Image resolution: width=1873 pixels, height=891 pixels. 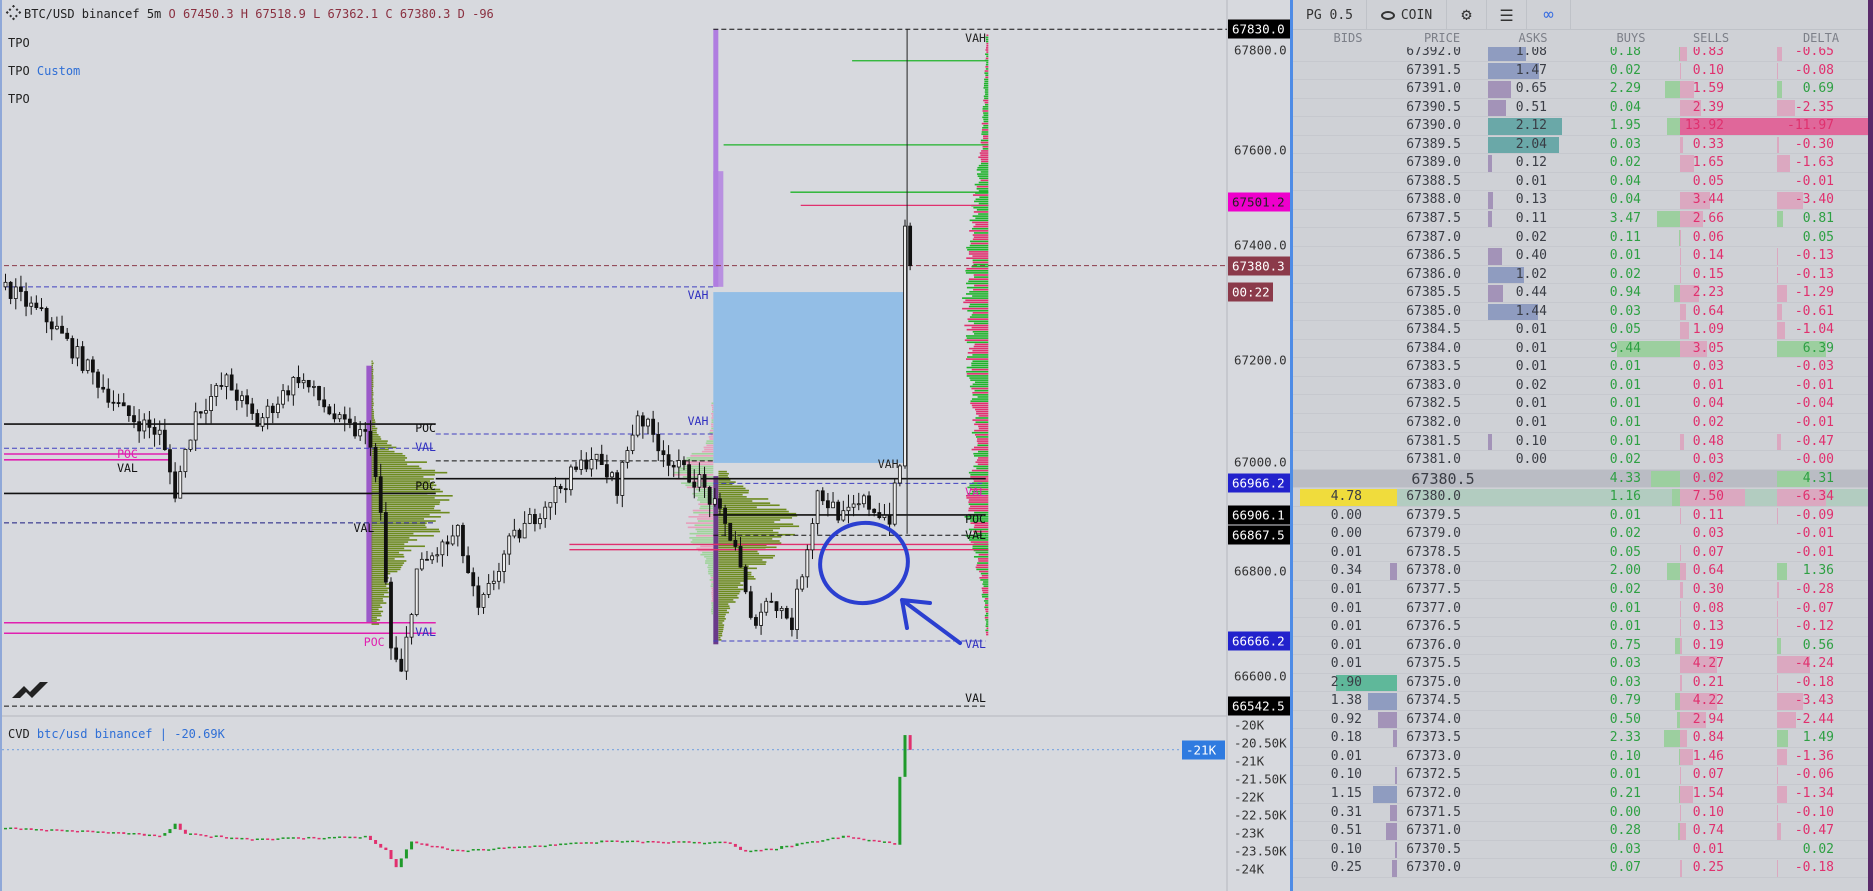 What do you see at coordinates (1580, 108) in the screenshot?
I see `orderbook-row: 67390.5 0.51 0.04 2.39 -2.35` at bounding box center [1580, 108].